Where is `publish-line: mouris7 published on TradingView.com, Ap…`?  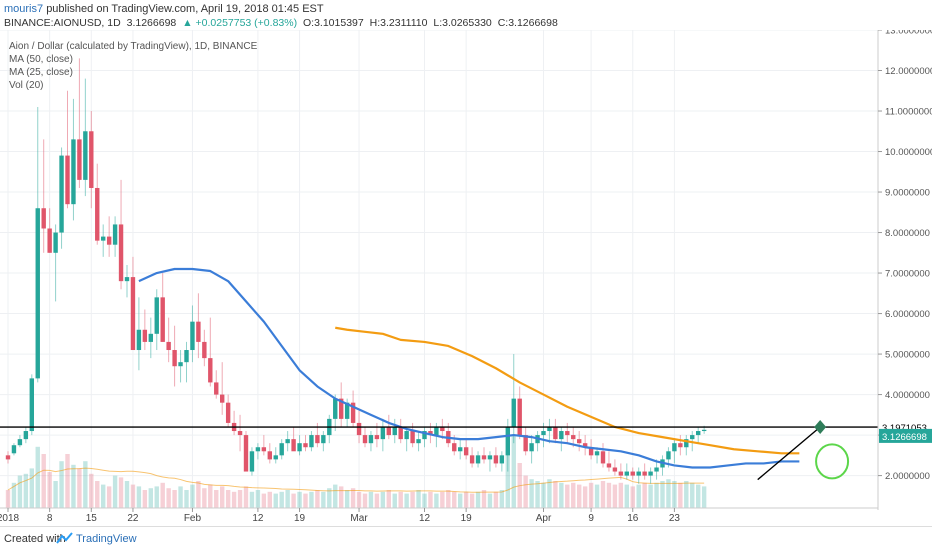
publish-line: mouris7 published on TradingView.com, Ap… is located at coordinates (164, 9).